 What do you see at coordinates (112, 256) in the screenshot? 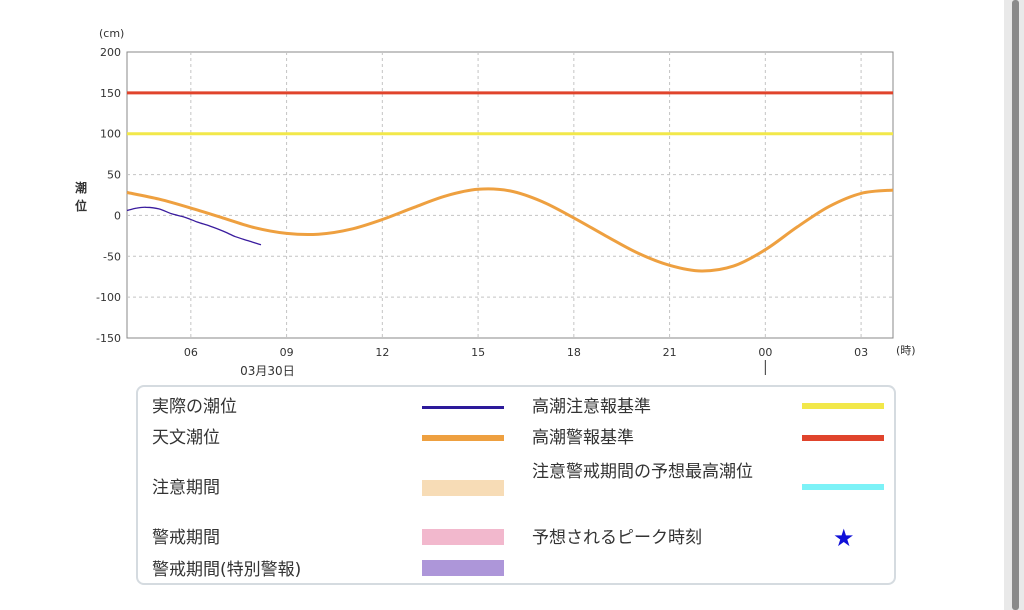
I see `y-tick-label: -50` at bounding box center [112, 256].